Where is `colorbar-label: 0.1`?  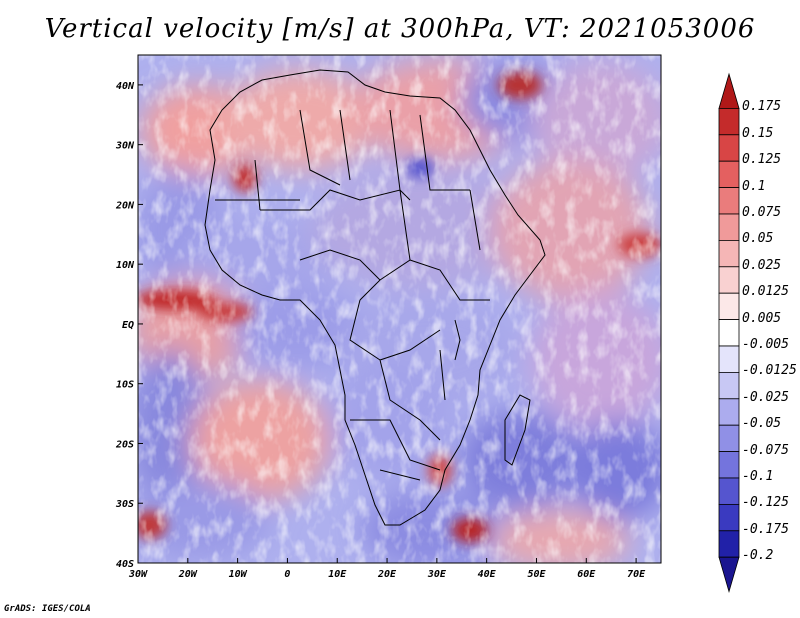
colorbar-label: 0.1 is located at coordinates (754, 186).